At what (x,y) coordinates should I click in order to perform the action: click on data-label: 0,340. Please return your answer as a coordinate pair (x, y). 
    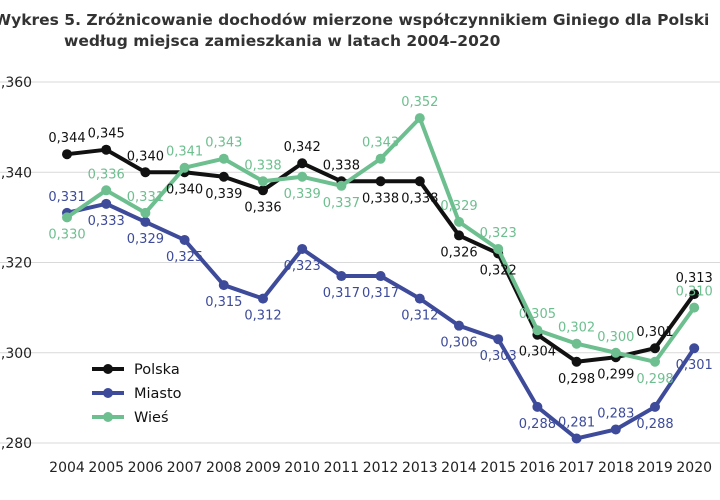
    Looking at the image, I should click on (145, 156).